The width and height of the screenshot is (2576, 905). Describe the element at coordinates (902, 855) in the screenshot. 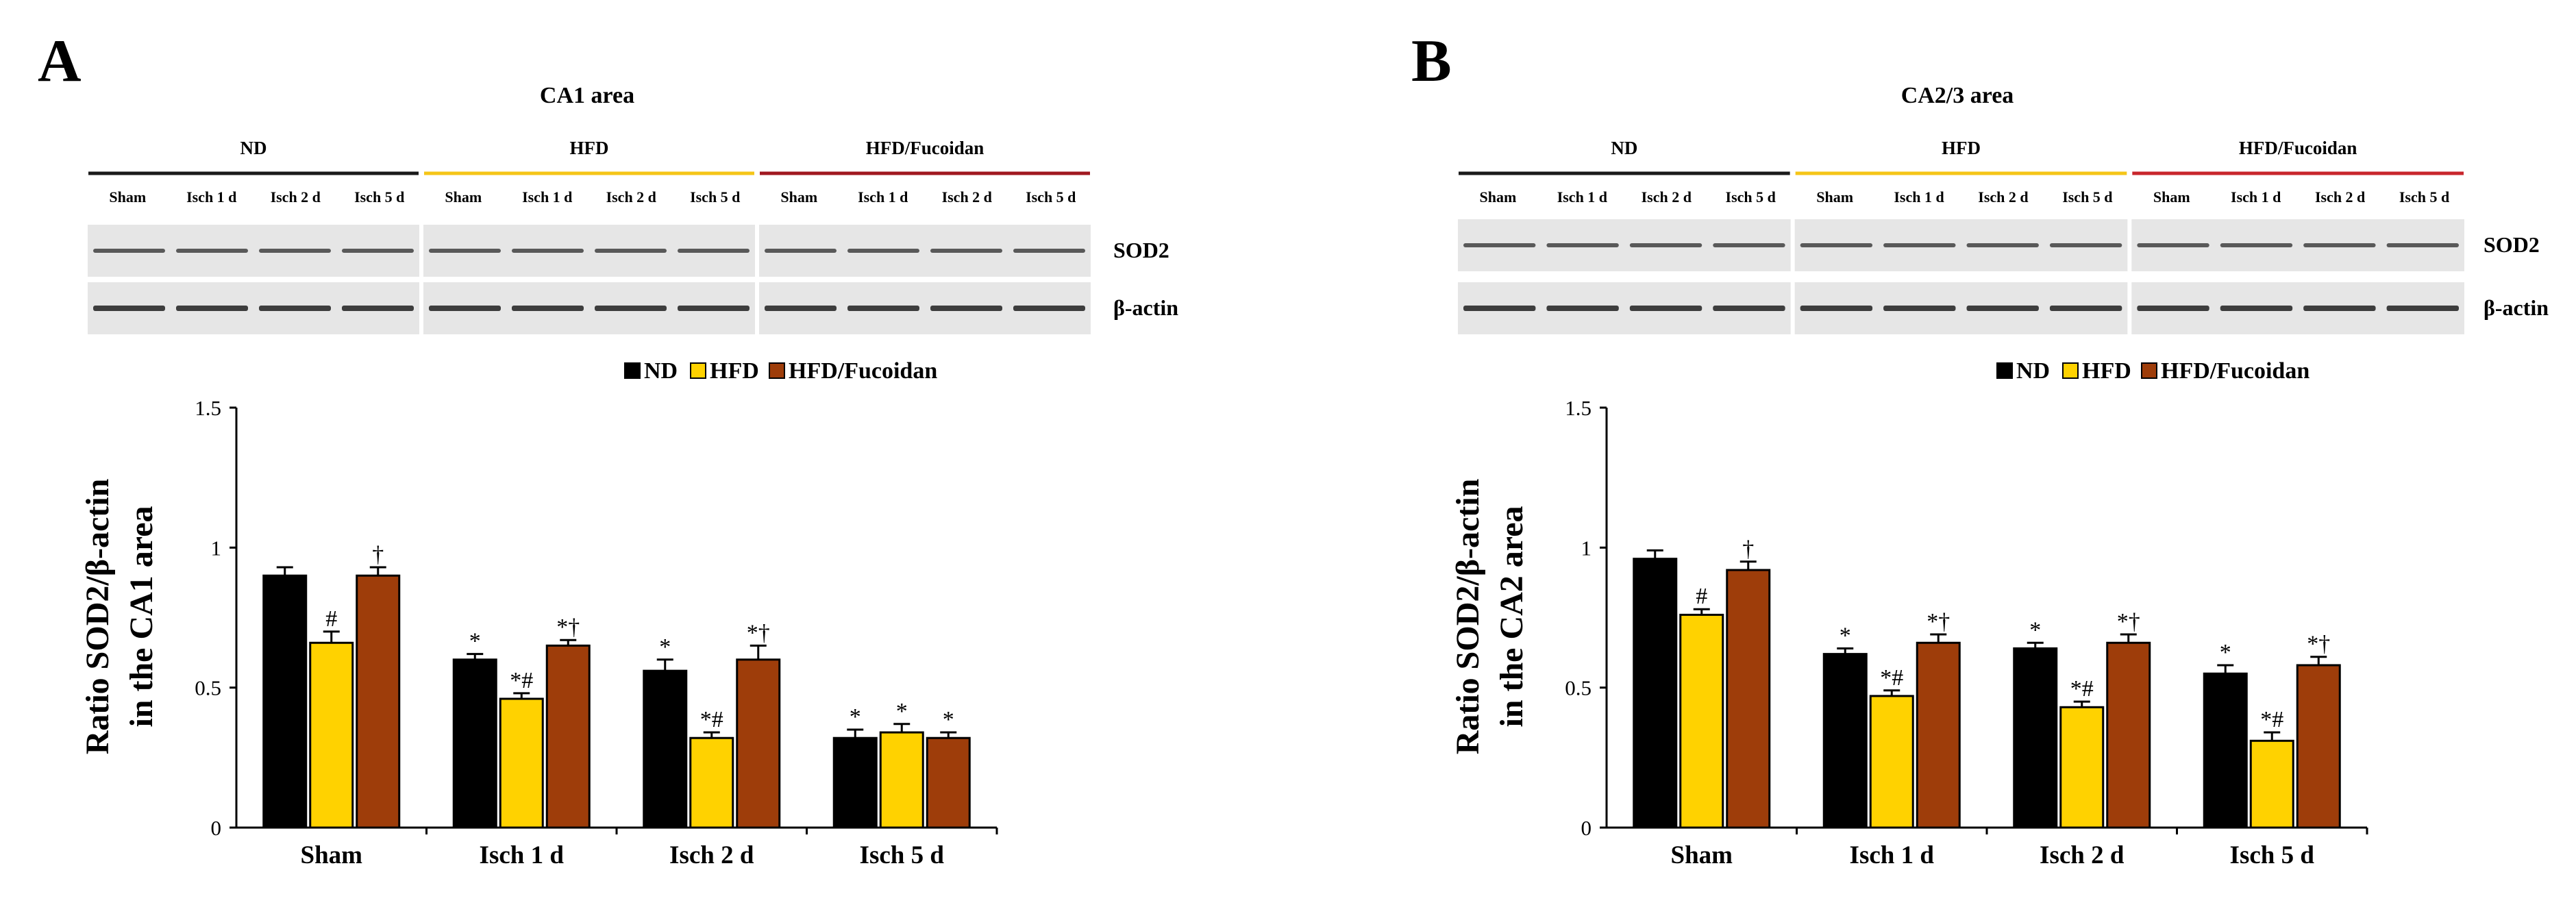

I see `x-tick-label: Isch 5 d` at that location.